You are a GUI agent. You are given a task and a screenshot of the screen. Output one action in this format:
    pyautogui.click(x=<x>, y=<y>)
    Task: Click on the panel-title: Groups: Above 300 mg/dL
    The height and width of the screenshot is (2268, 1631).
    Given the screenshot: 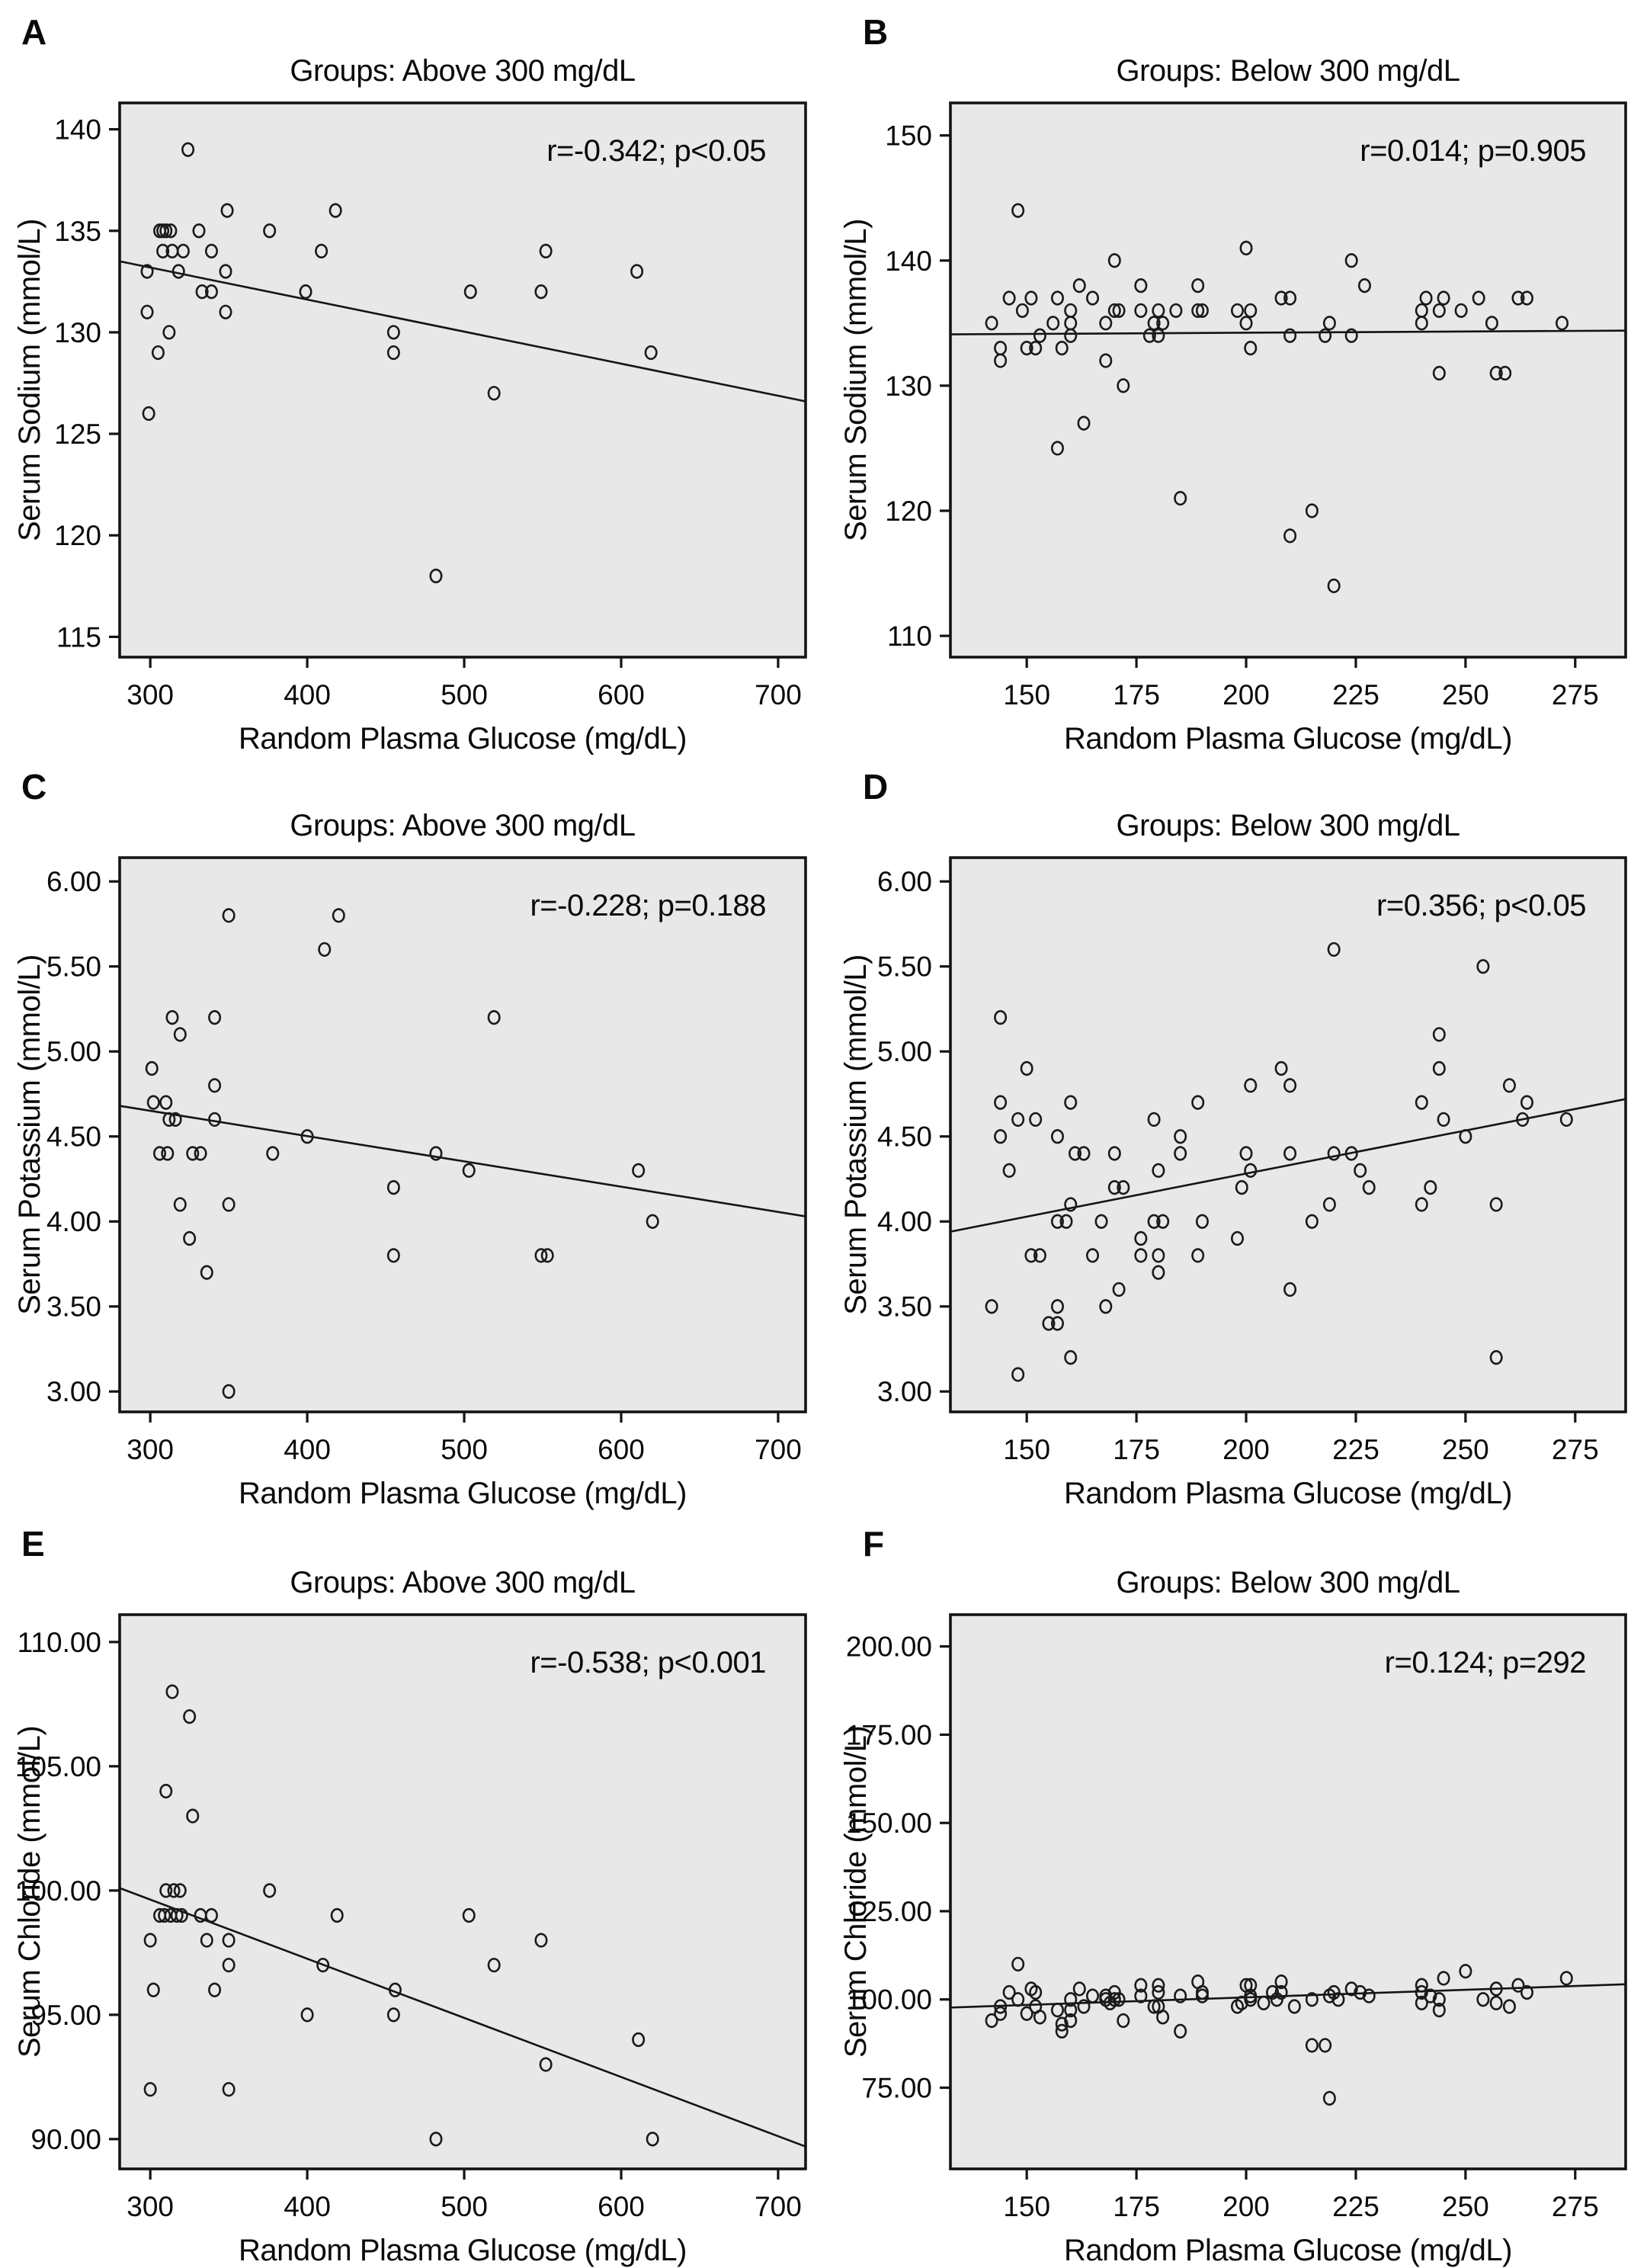 What is the action you would take?
    pyautogui.click(x=462, y=1582)
    